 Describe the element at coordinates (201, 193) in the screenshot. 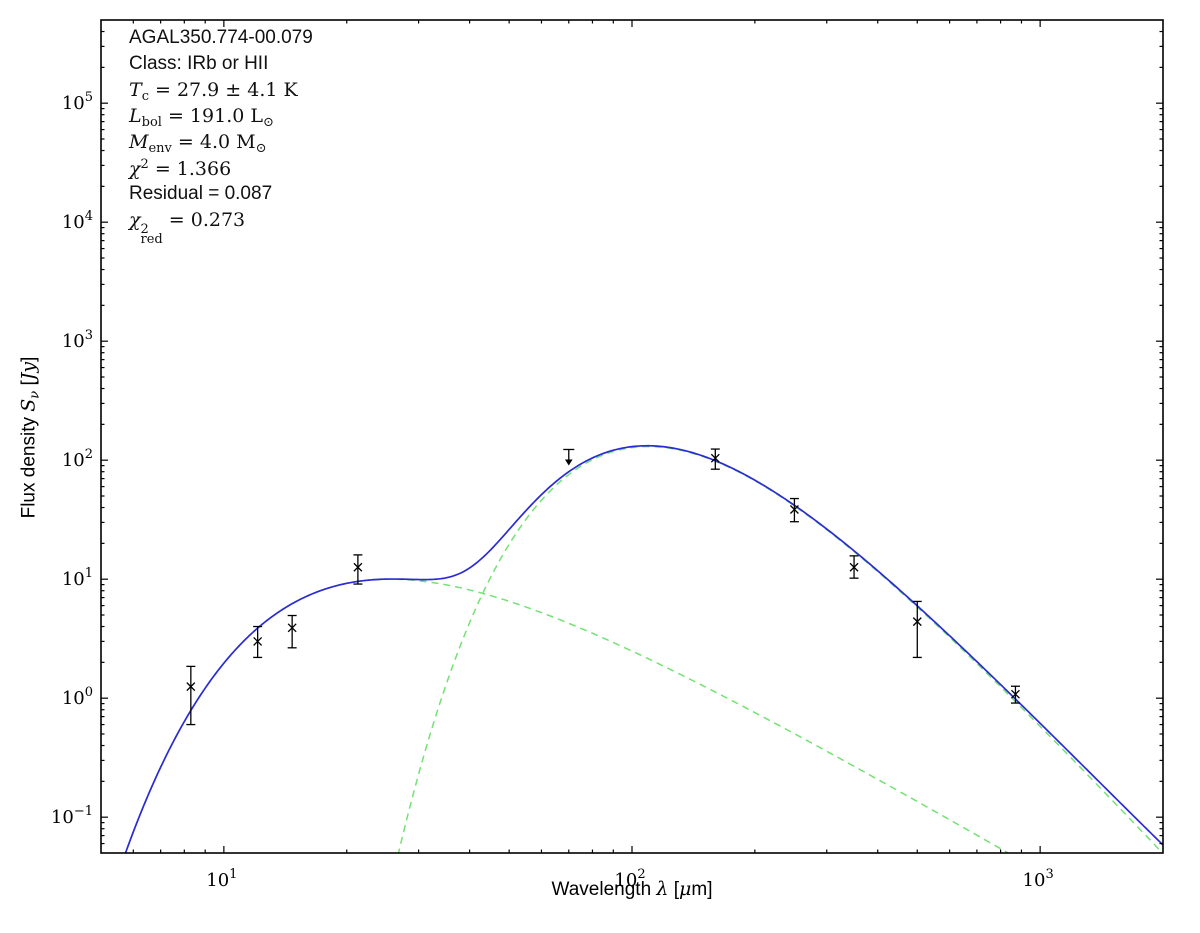

I see `annotation-line: Residual = 0.087` at that location.